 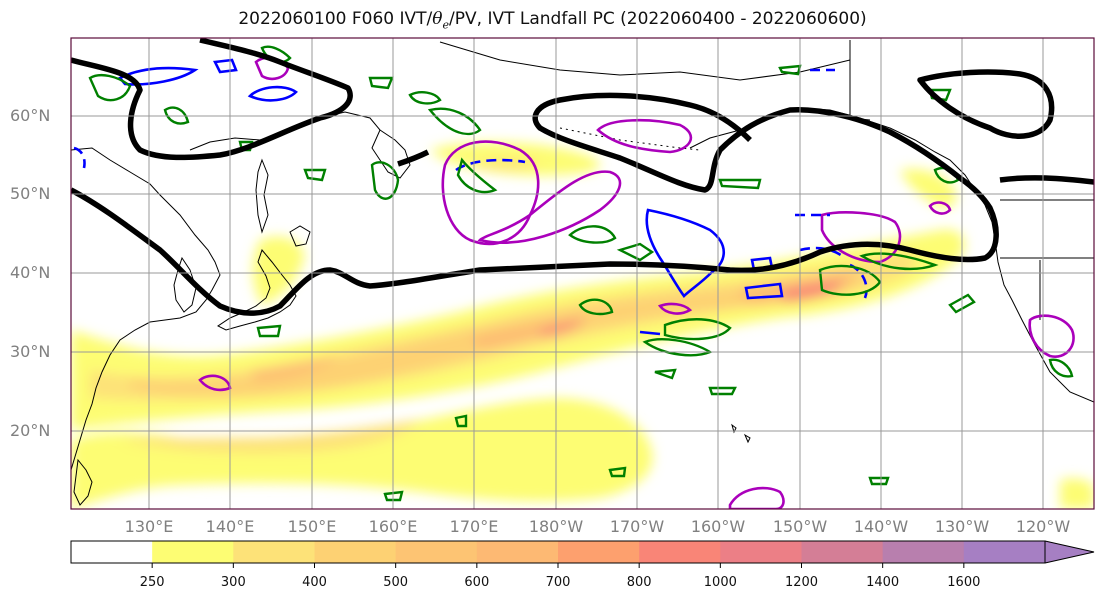 What do you see at coordinates (30, 115) in the screenshot?
I see `latitude-label: 60°N` at bounding box center [30, 115].